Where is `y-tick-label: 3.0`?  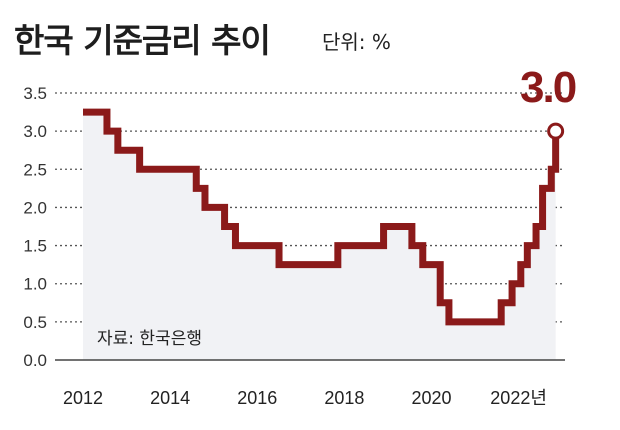
y-tick-label: 3.0 is located at coordinates (35, 131).